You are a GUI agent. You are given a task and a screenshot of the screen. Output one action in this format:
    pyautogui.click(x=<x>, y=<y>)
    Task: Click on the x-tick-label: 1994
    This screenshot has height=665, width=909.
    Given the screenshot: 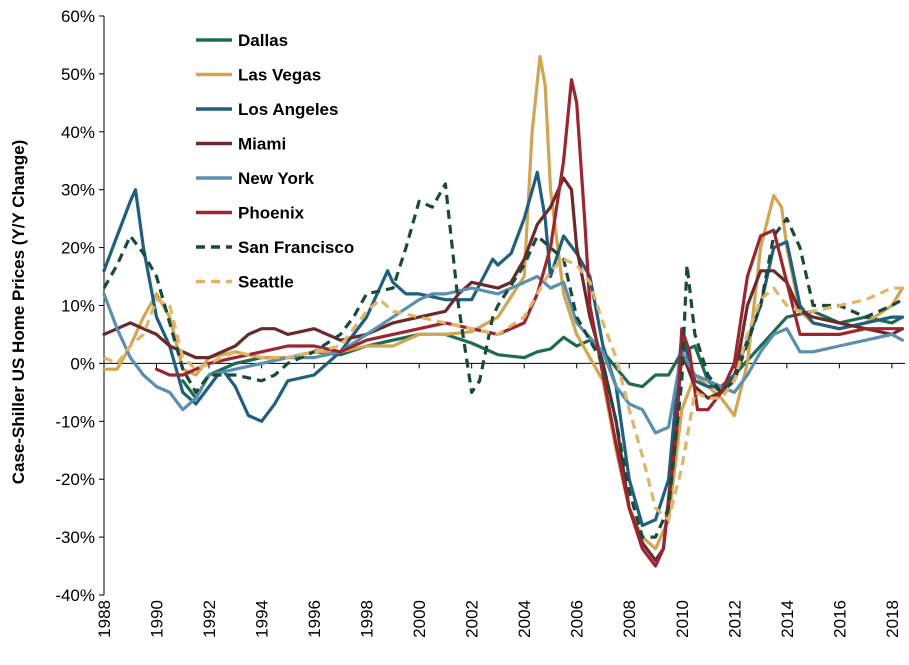 What is the action you would take?
    pyautogui.click(x=262, y=619)
    